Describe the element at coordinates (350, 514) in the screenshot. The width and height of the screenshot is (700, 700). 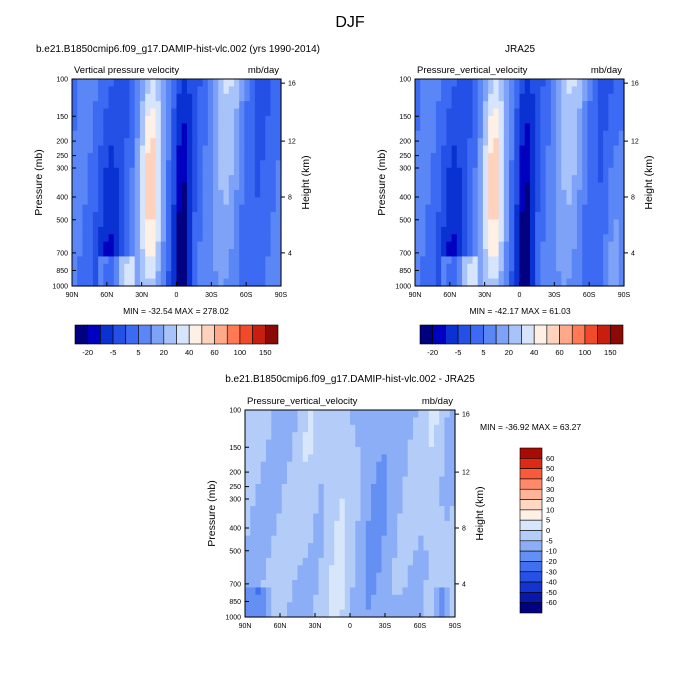
I see `heatmap-cells` at that location.